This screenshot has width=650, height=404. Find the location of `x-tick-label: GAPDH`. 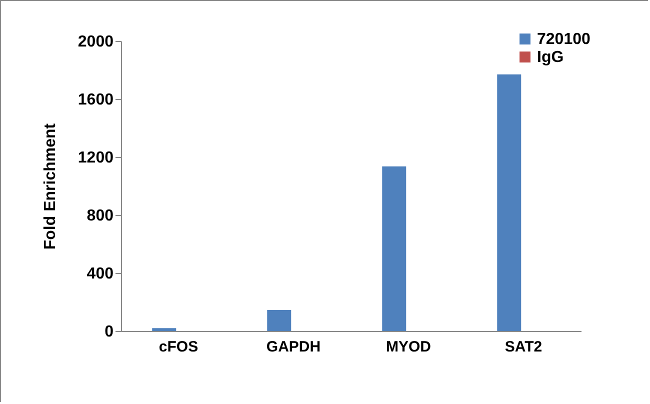

x-tick-label: GAPDH is located at coordinates (293, 347).